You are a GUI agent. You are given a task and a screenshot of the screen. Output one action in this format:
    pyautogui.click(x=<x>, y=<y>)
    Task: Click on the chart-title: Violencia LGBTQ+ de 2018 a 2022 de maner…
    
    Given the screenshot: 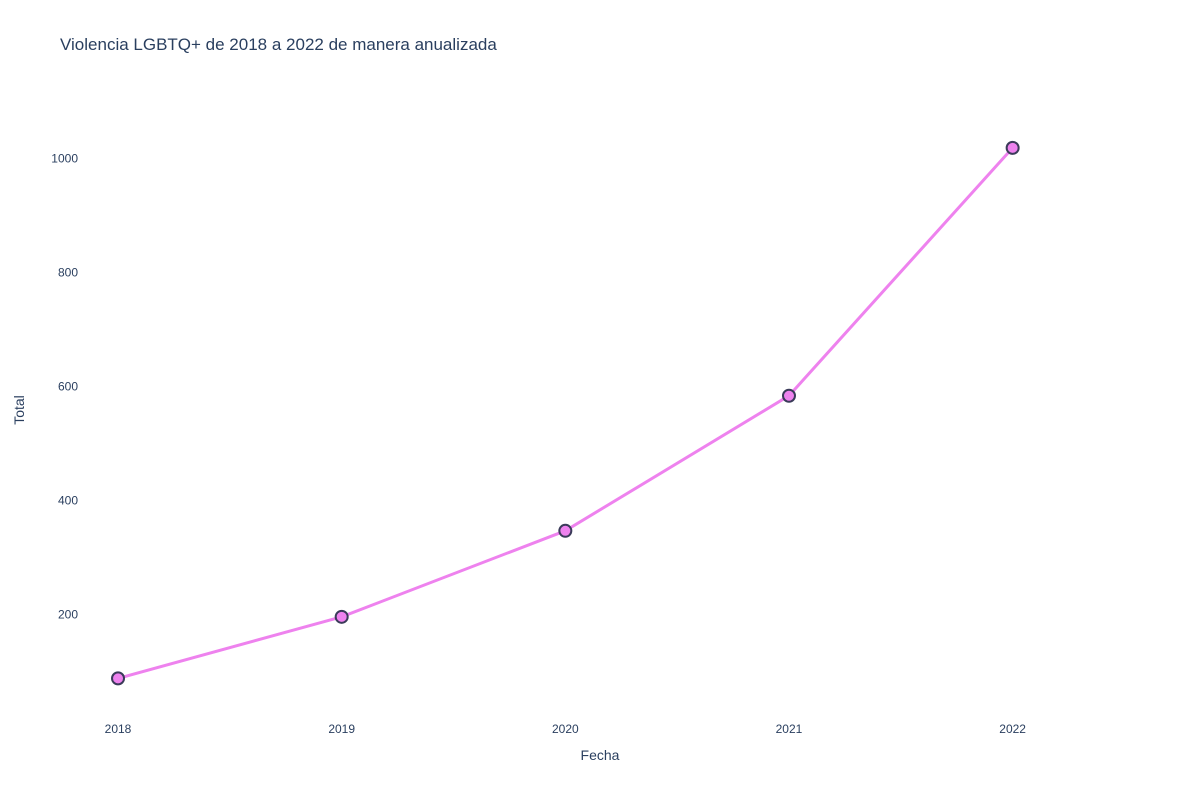 What is the action you would take?
    pyautogui.click(x=278, y=44)
    